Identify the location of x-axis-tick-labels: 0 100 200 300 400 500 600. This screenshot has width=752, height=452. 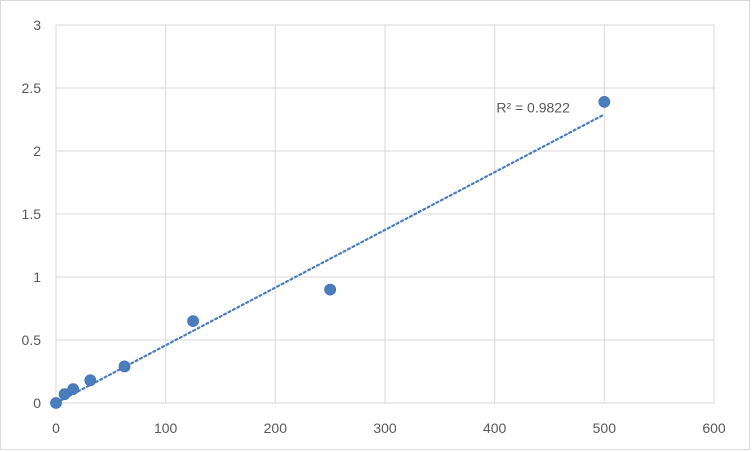
(389, 428).